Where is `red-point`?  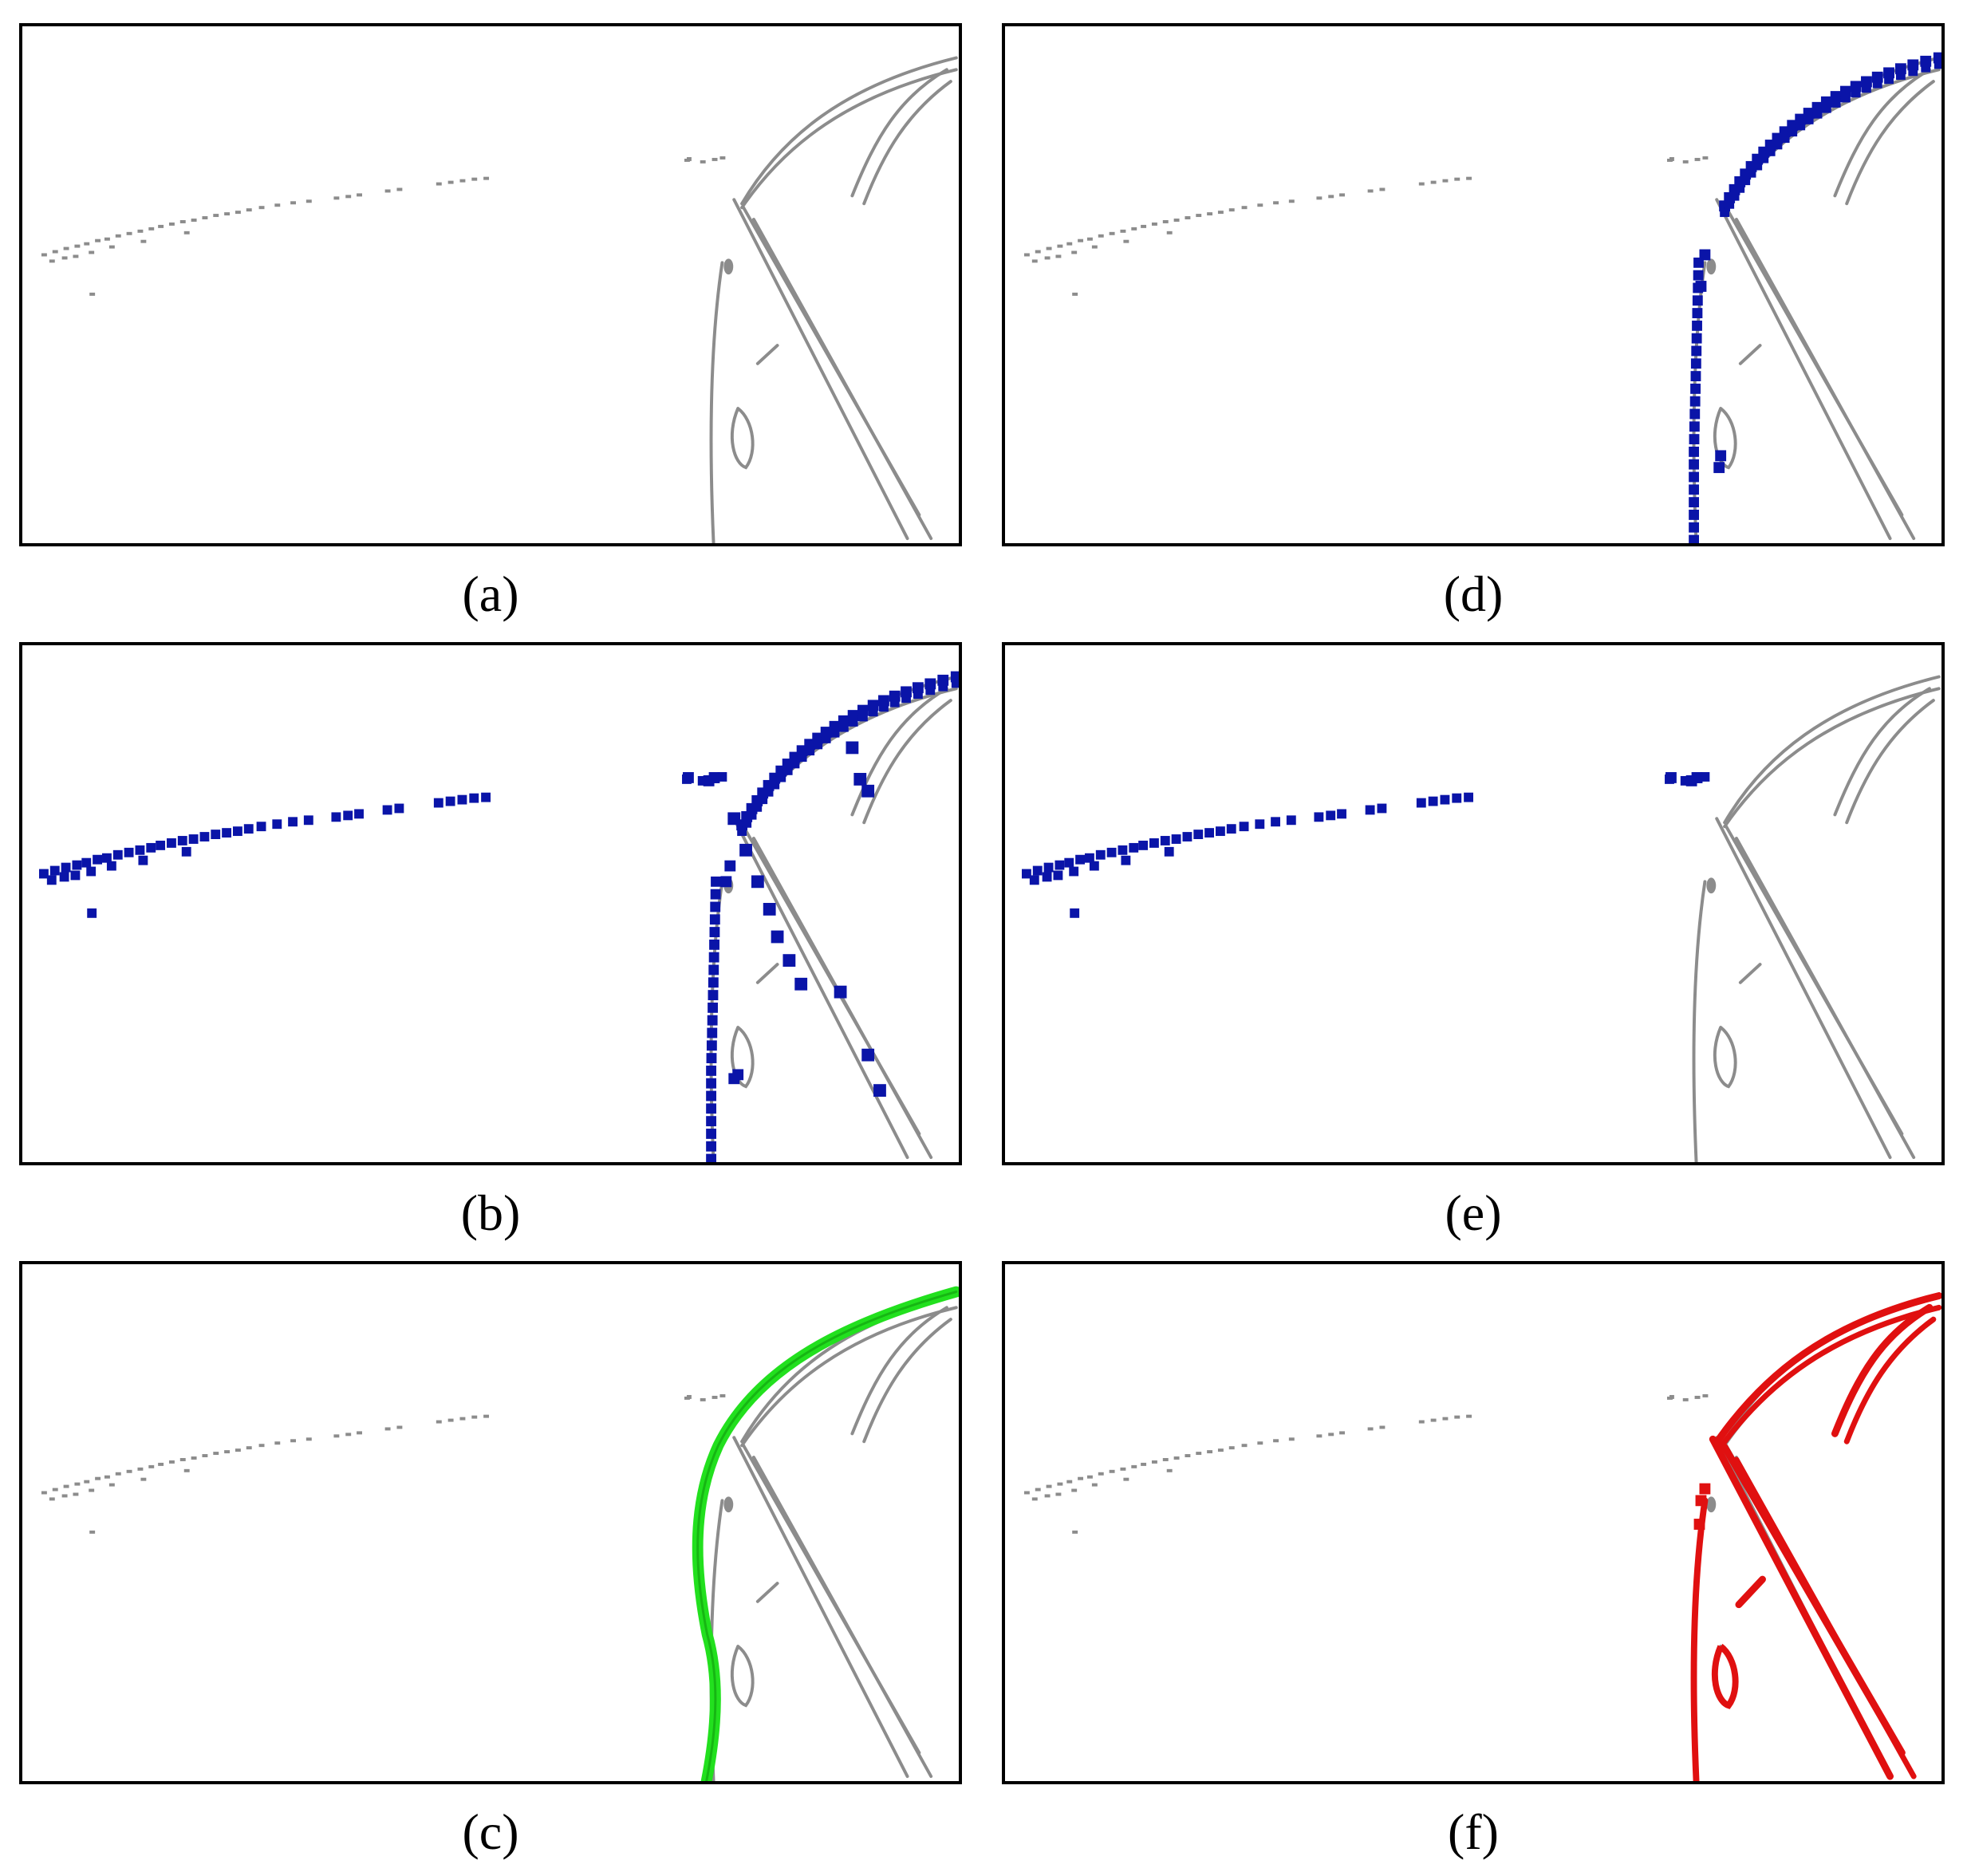 red-point is located at coordinates (1701, 1501).